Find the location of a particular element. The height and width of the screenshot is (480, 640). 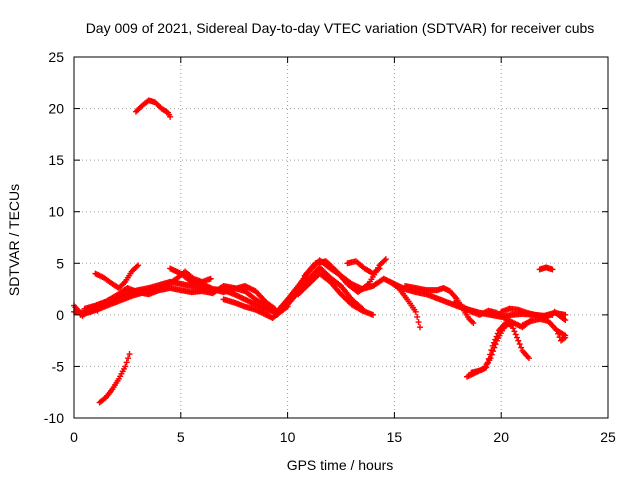

x-tick-label: 15 is located at coordinates (395, 437).